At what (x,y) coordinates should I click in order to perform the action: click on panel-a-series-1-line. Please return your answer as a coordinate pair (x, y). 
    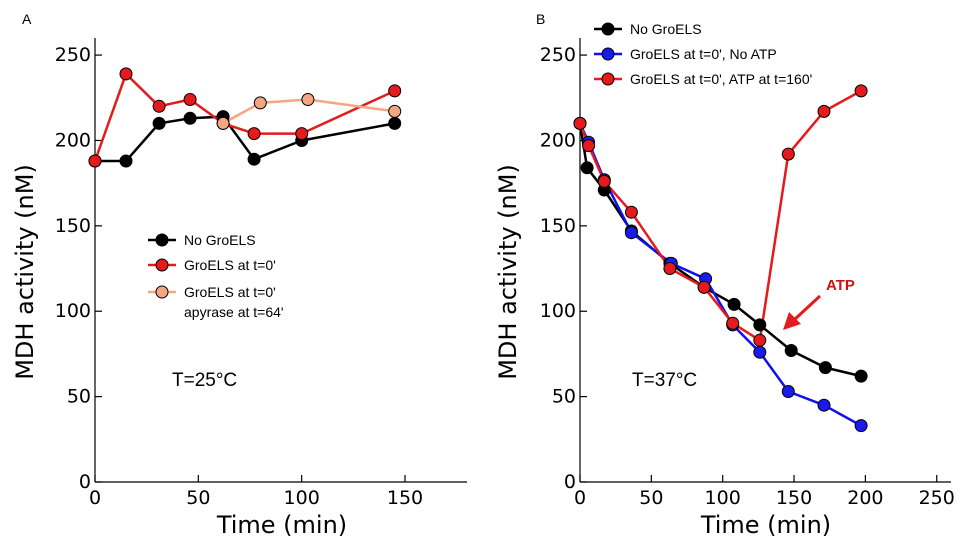
    Looking at the image, I should click on (244, 117).